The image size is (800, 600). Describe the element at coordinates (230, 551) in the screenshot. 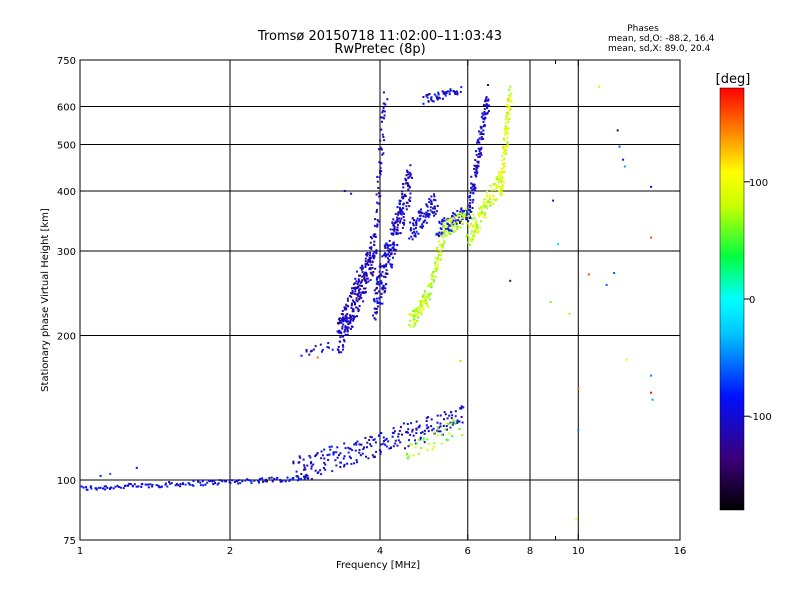

I see `x-tick-label: 2` at that location.